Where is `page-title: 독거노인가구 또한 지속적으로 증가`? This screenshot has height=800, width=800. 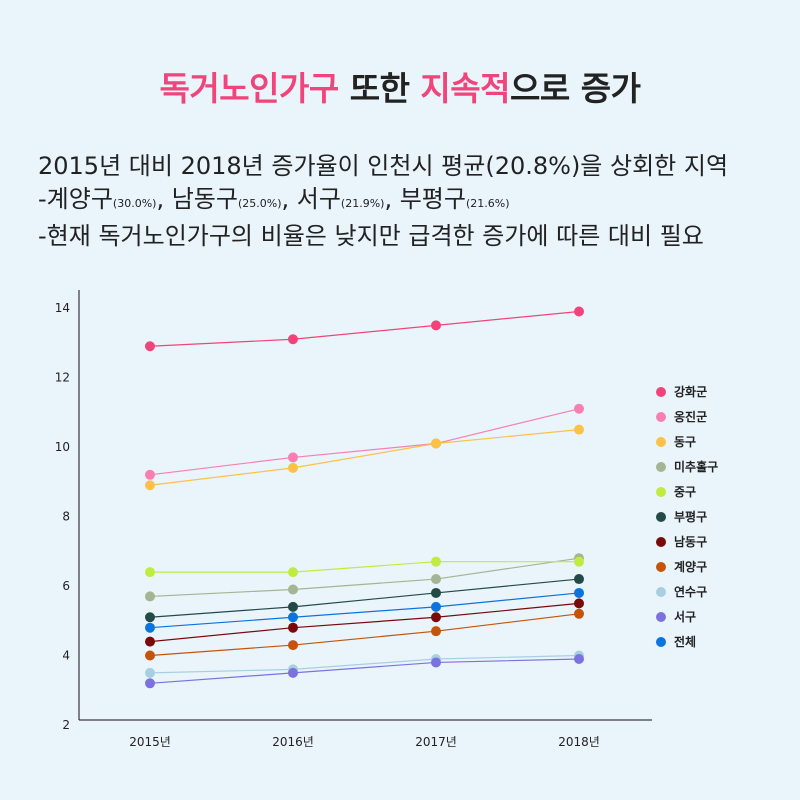 page-title: 독거노인가구 또한 지속적으로 증가 is located at coordinates (400, 86).